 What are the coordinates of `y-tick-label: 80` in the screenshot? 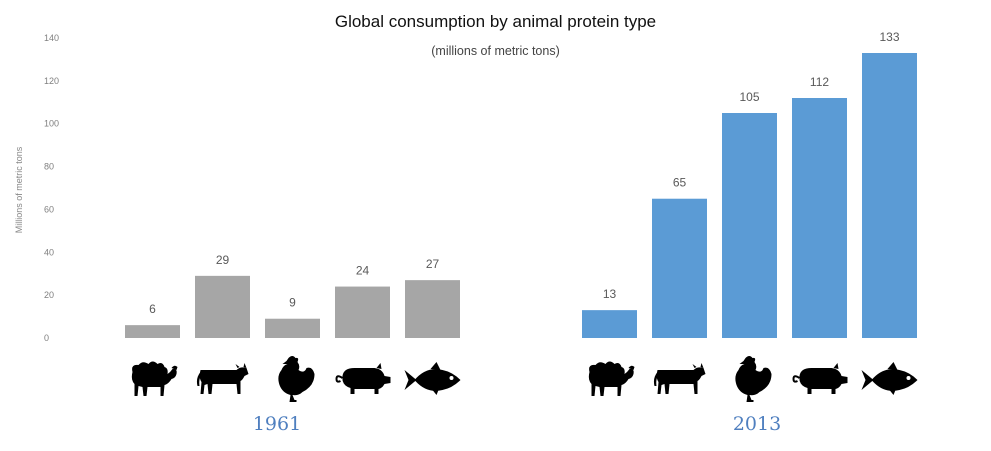 It's located at (49, 167).